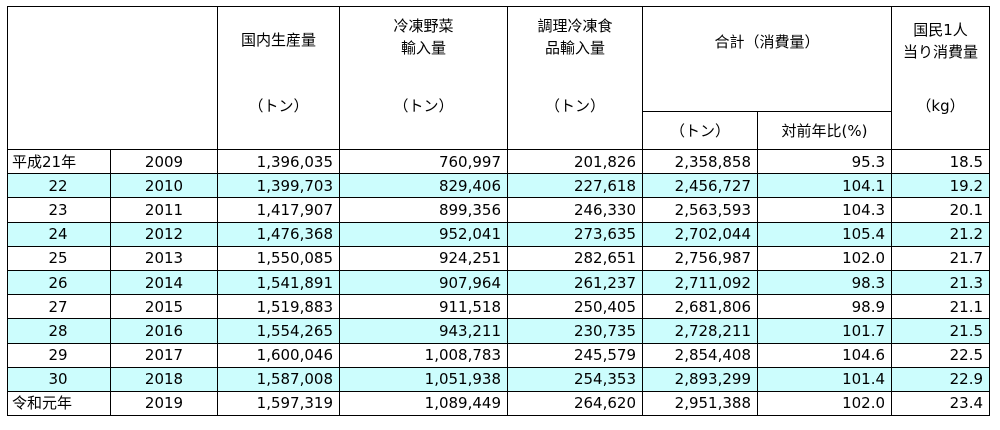 This screenshot has width=1000, height=430. I want to click on cell-frozen-veg: 1,089,449, so click(423, 403).